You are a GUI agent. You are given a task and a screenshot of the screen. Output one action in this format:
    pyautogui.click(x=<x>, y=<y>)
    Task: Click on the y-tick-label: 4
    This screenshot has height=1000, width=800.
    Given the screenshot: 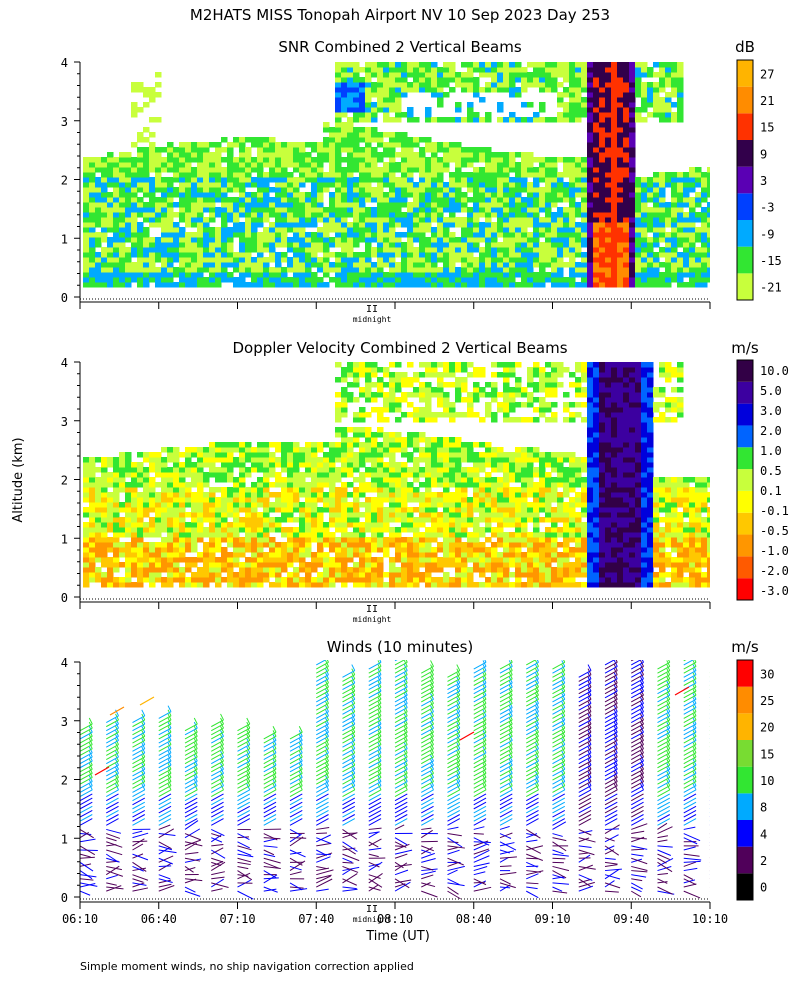 What is the action you would take?
    pyautogui.click(x=64, y=63)
    